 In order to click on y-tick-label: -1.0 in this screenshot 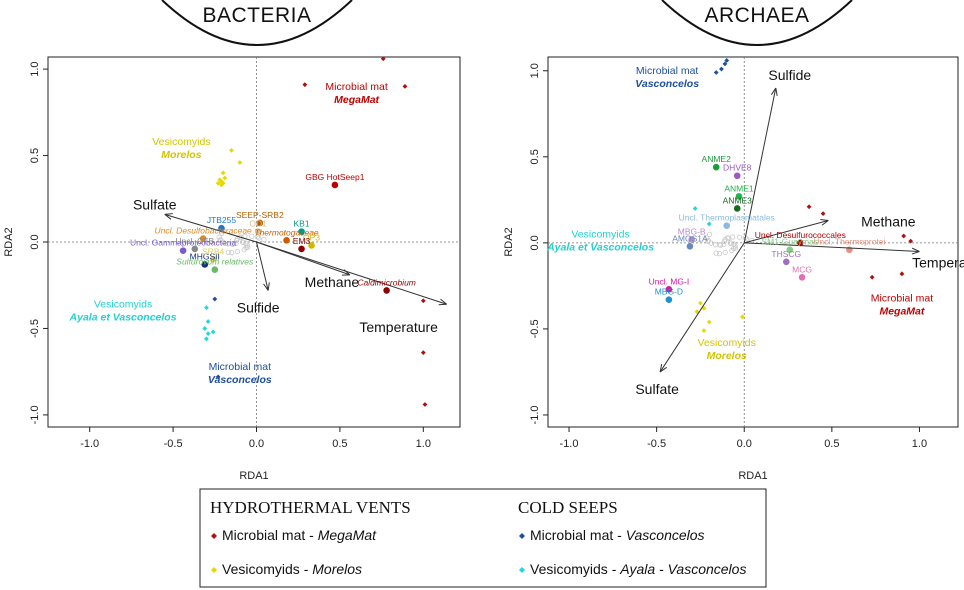, I will do `click(35, 414)`.